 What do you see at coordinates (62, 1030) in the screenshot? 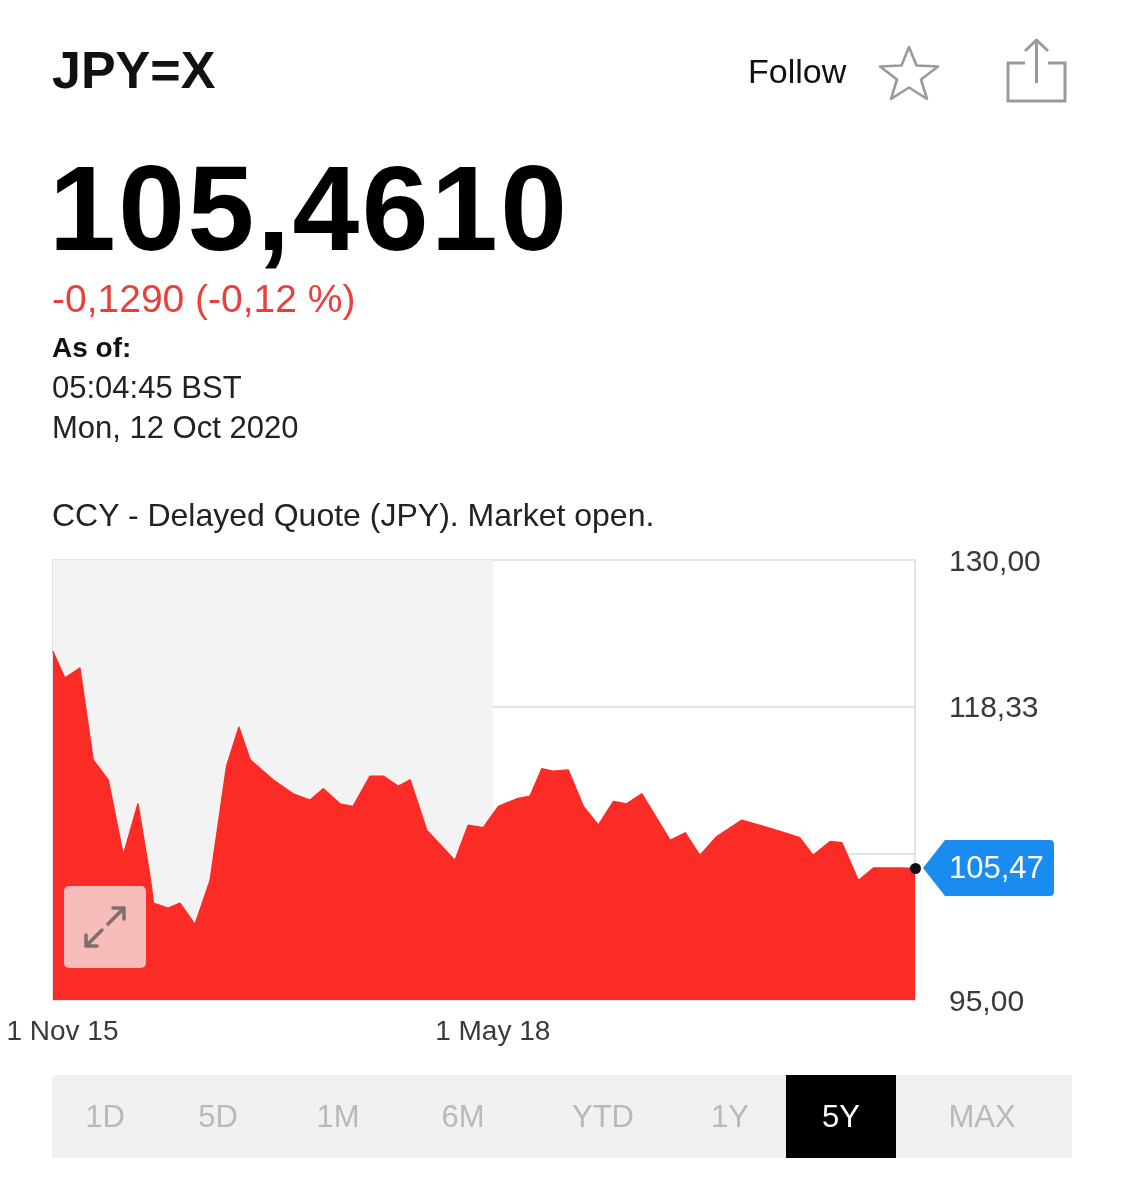
I see `x-tick-label: 1 Nov 15` at bounding box center [62, 1030].